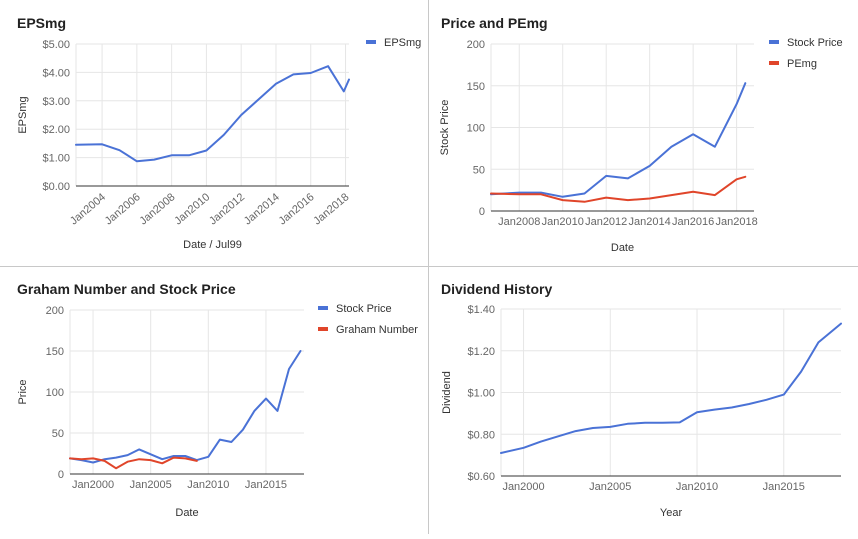  Describe the element at coordinates (56, 73) in the screenshot. I see `y-tick-label: $4.00` at that location.